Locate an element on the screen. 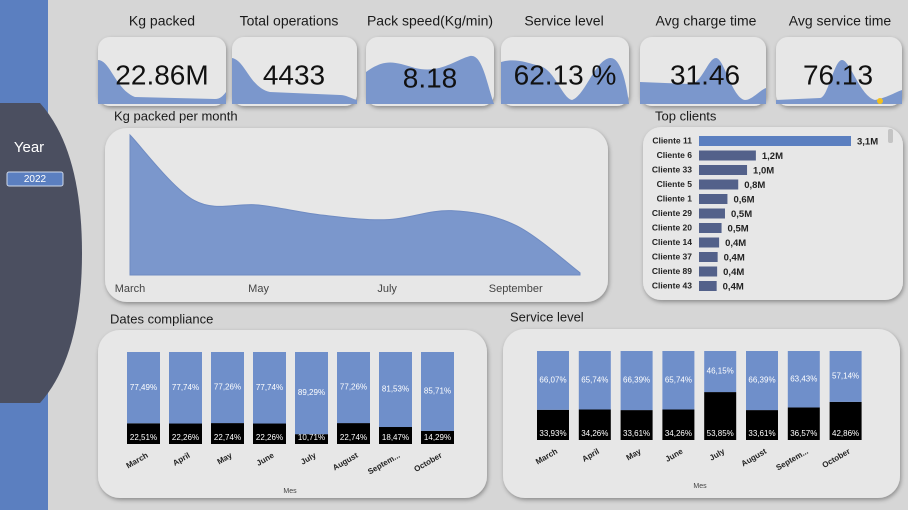  value-label: 22,74% is located at coordinates (227, 437).